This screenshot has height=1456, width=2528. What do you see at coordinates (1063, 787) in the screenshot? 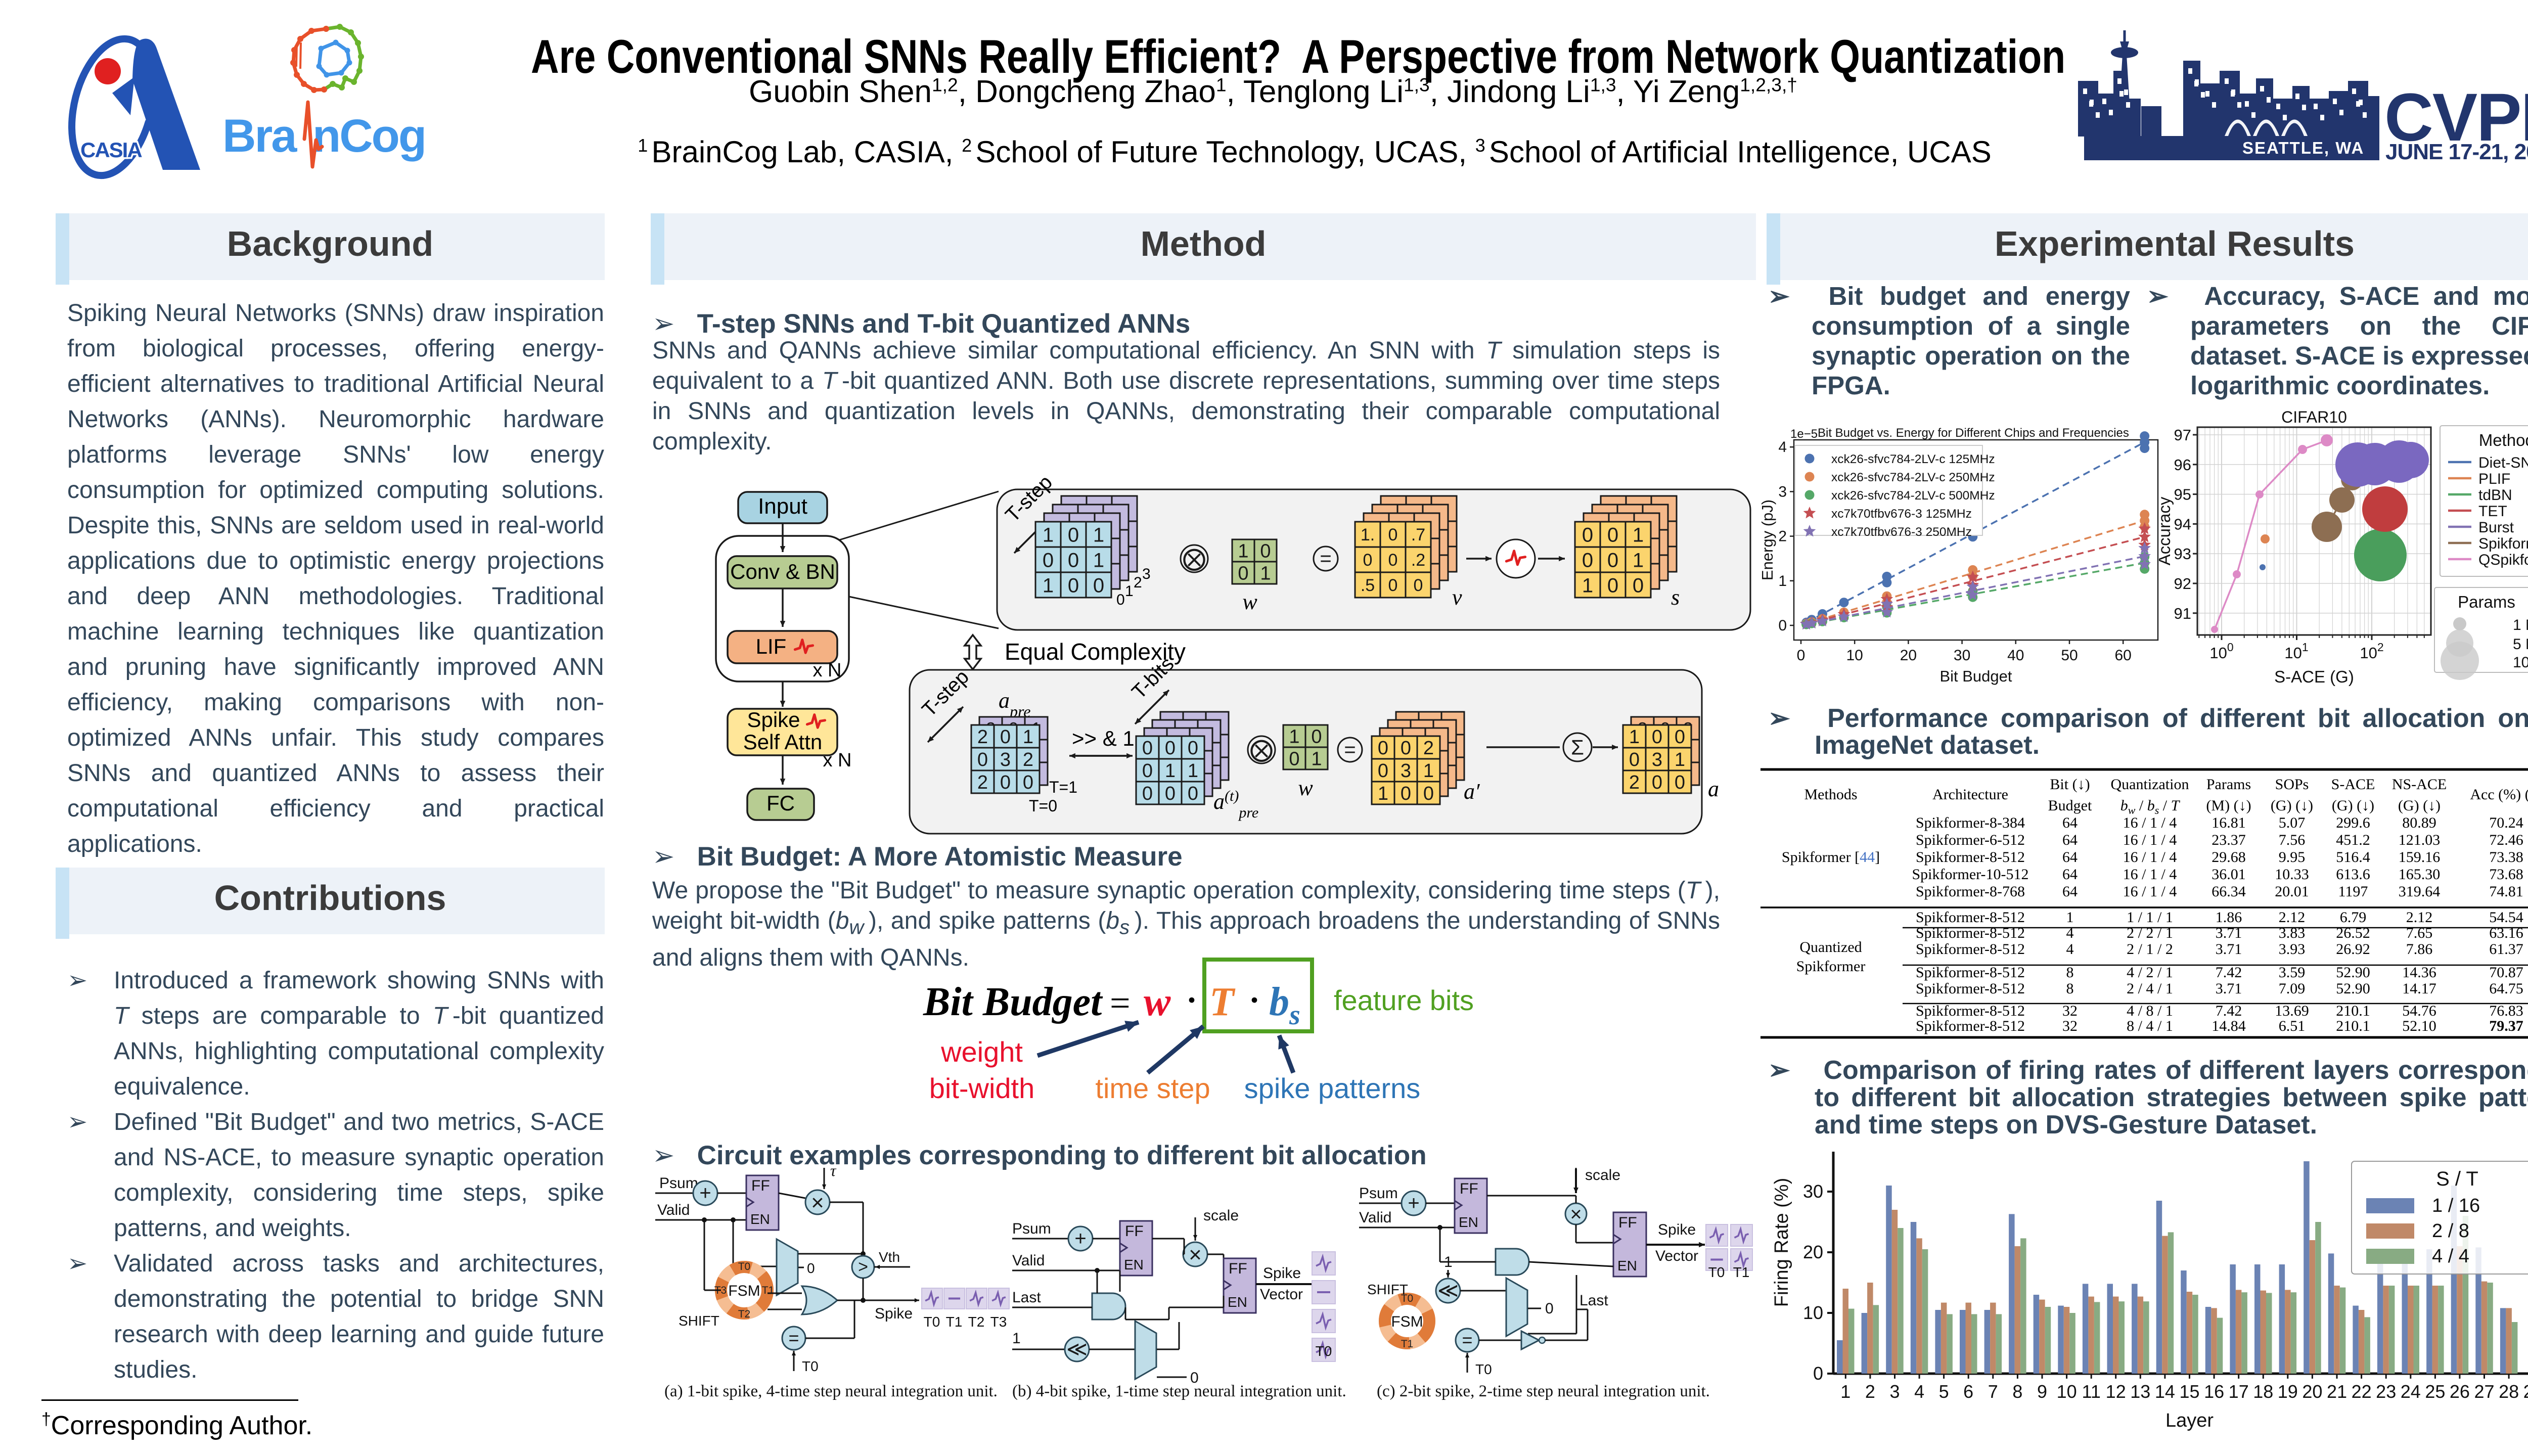
I see `svg-text: T=1` at bounding box center [1063, 787].